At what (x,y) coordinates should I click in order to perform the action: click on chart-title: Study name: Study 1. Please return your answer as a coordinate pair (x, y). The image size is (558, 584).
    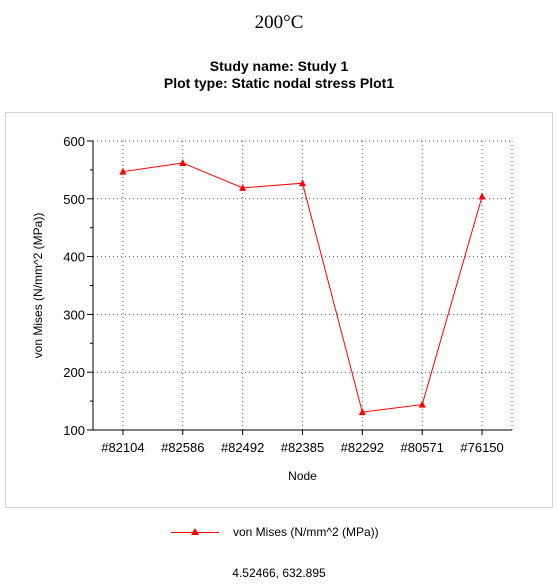
    Looking at the image, I should click on (279, 66).